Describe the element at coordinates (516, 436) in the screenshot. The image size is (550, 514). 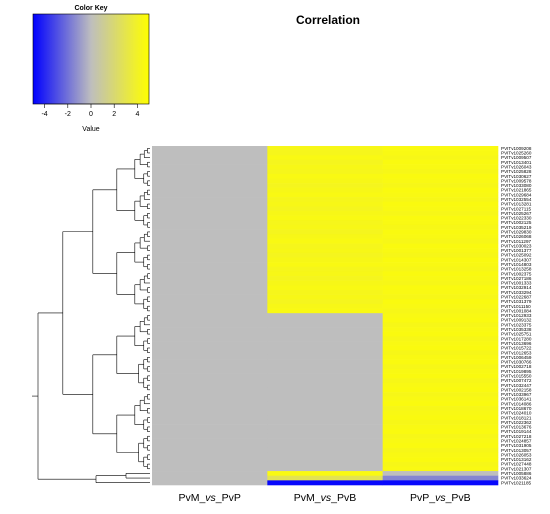
I see `row-label: PVITv1027218` at that location.